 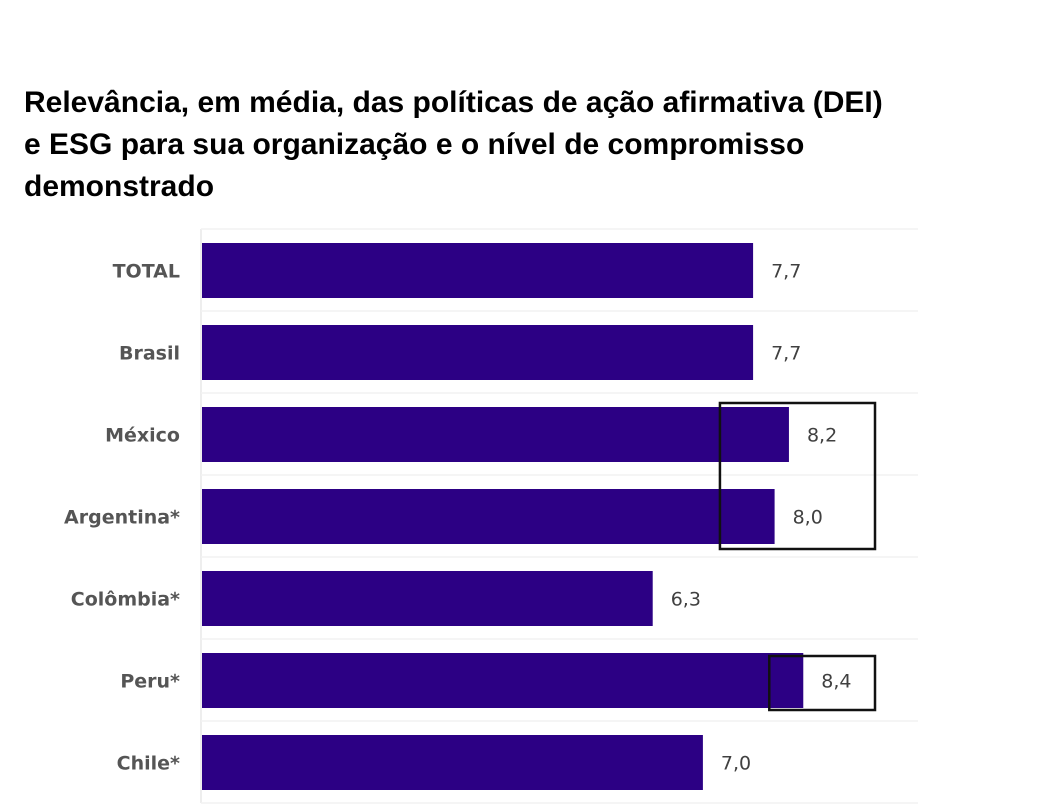 I want to click on category-label: TOTAL, so click(x=146, y=272).